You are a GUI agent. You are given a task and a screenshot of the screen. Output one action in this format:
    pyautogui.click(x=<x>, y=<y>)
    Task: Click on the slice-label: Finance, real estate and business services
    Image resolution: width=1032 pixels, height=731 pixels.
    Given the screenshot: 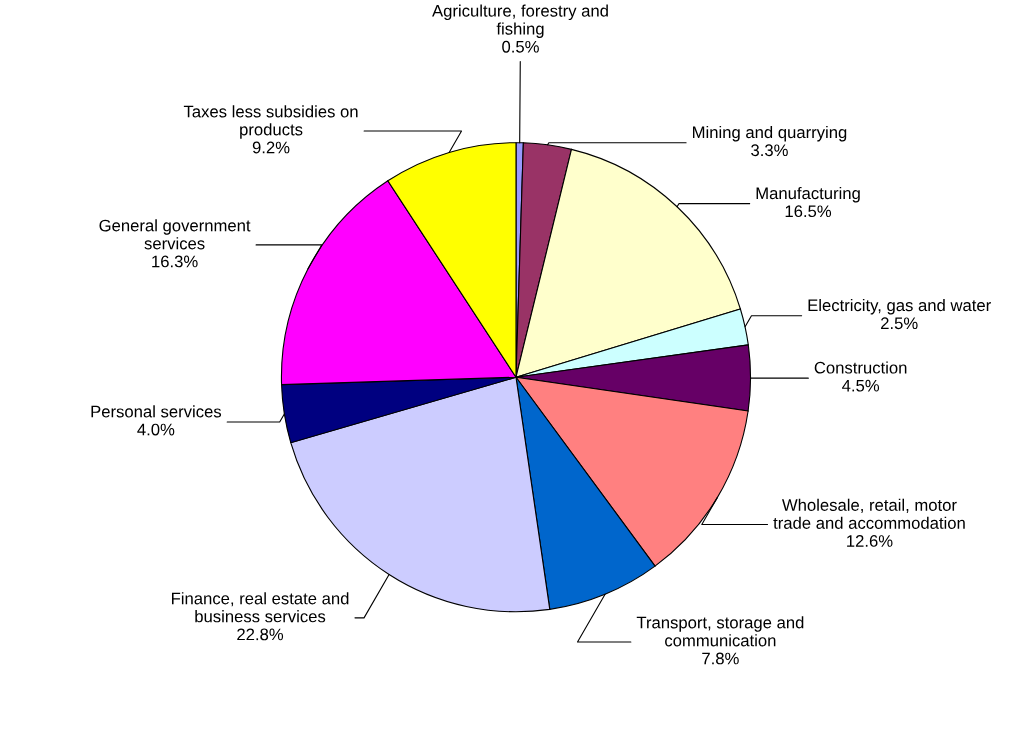 What is the action you would take?
    pyautogui.click(x=260, y=607)
    